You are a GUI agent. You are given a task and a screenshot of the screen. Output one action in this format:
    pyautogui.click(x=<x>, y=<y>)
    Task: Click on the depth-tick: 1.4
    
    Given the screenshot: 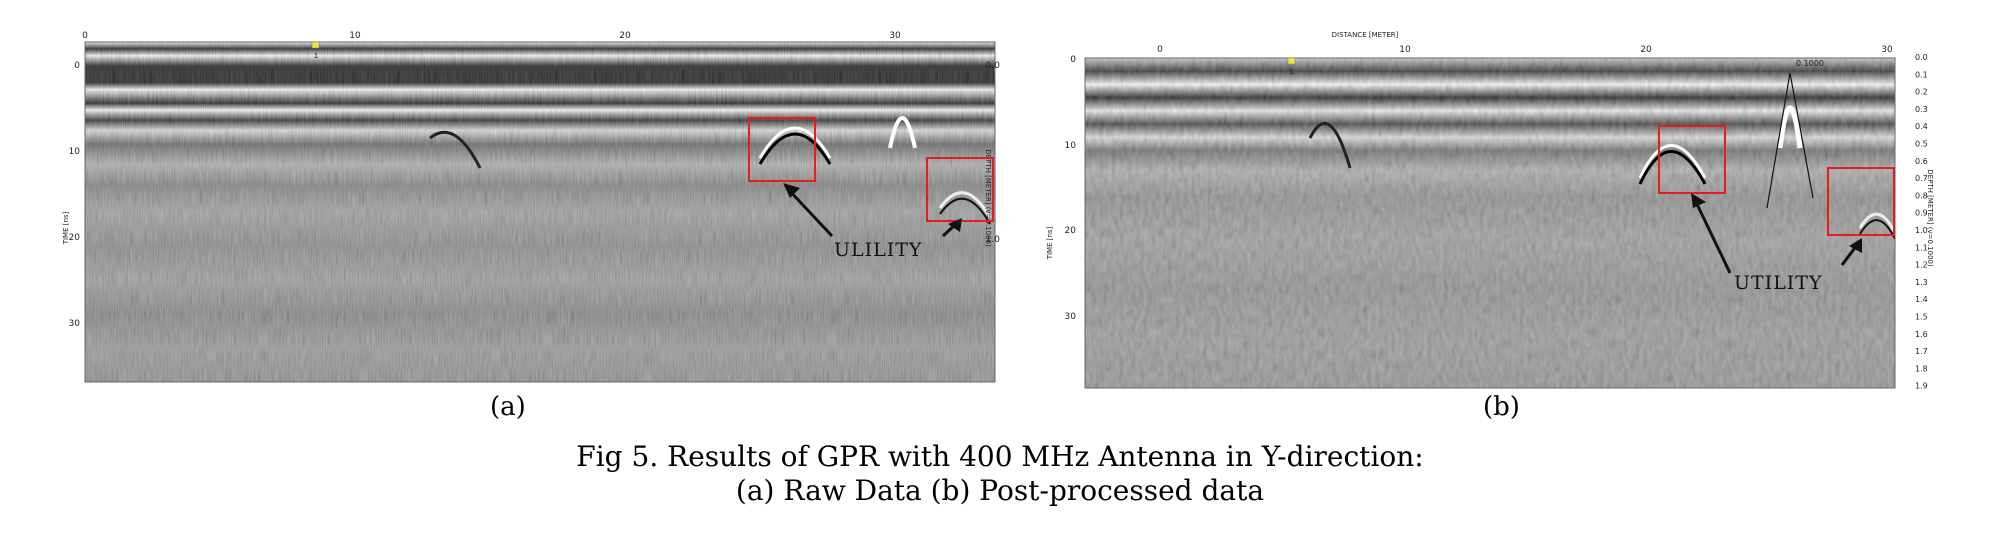 What is the action you would take?
    pyautogui.click(x=1921, y=299)
    